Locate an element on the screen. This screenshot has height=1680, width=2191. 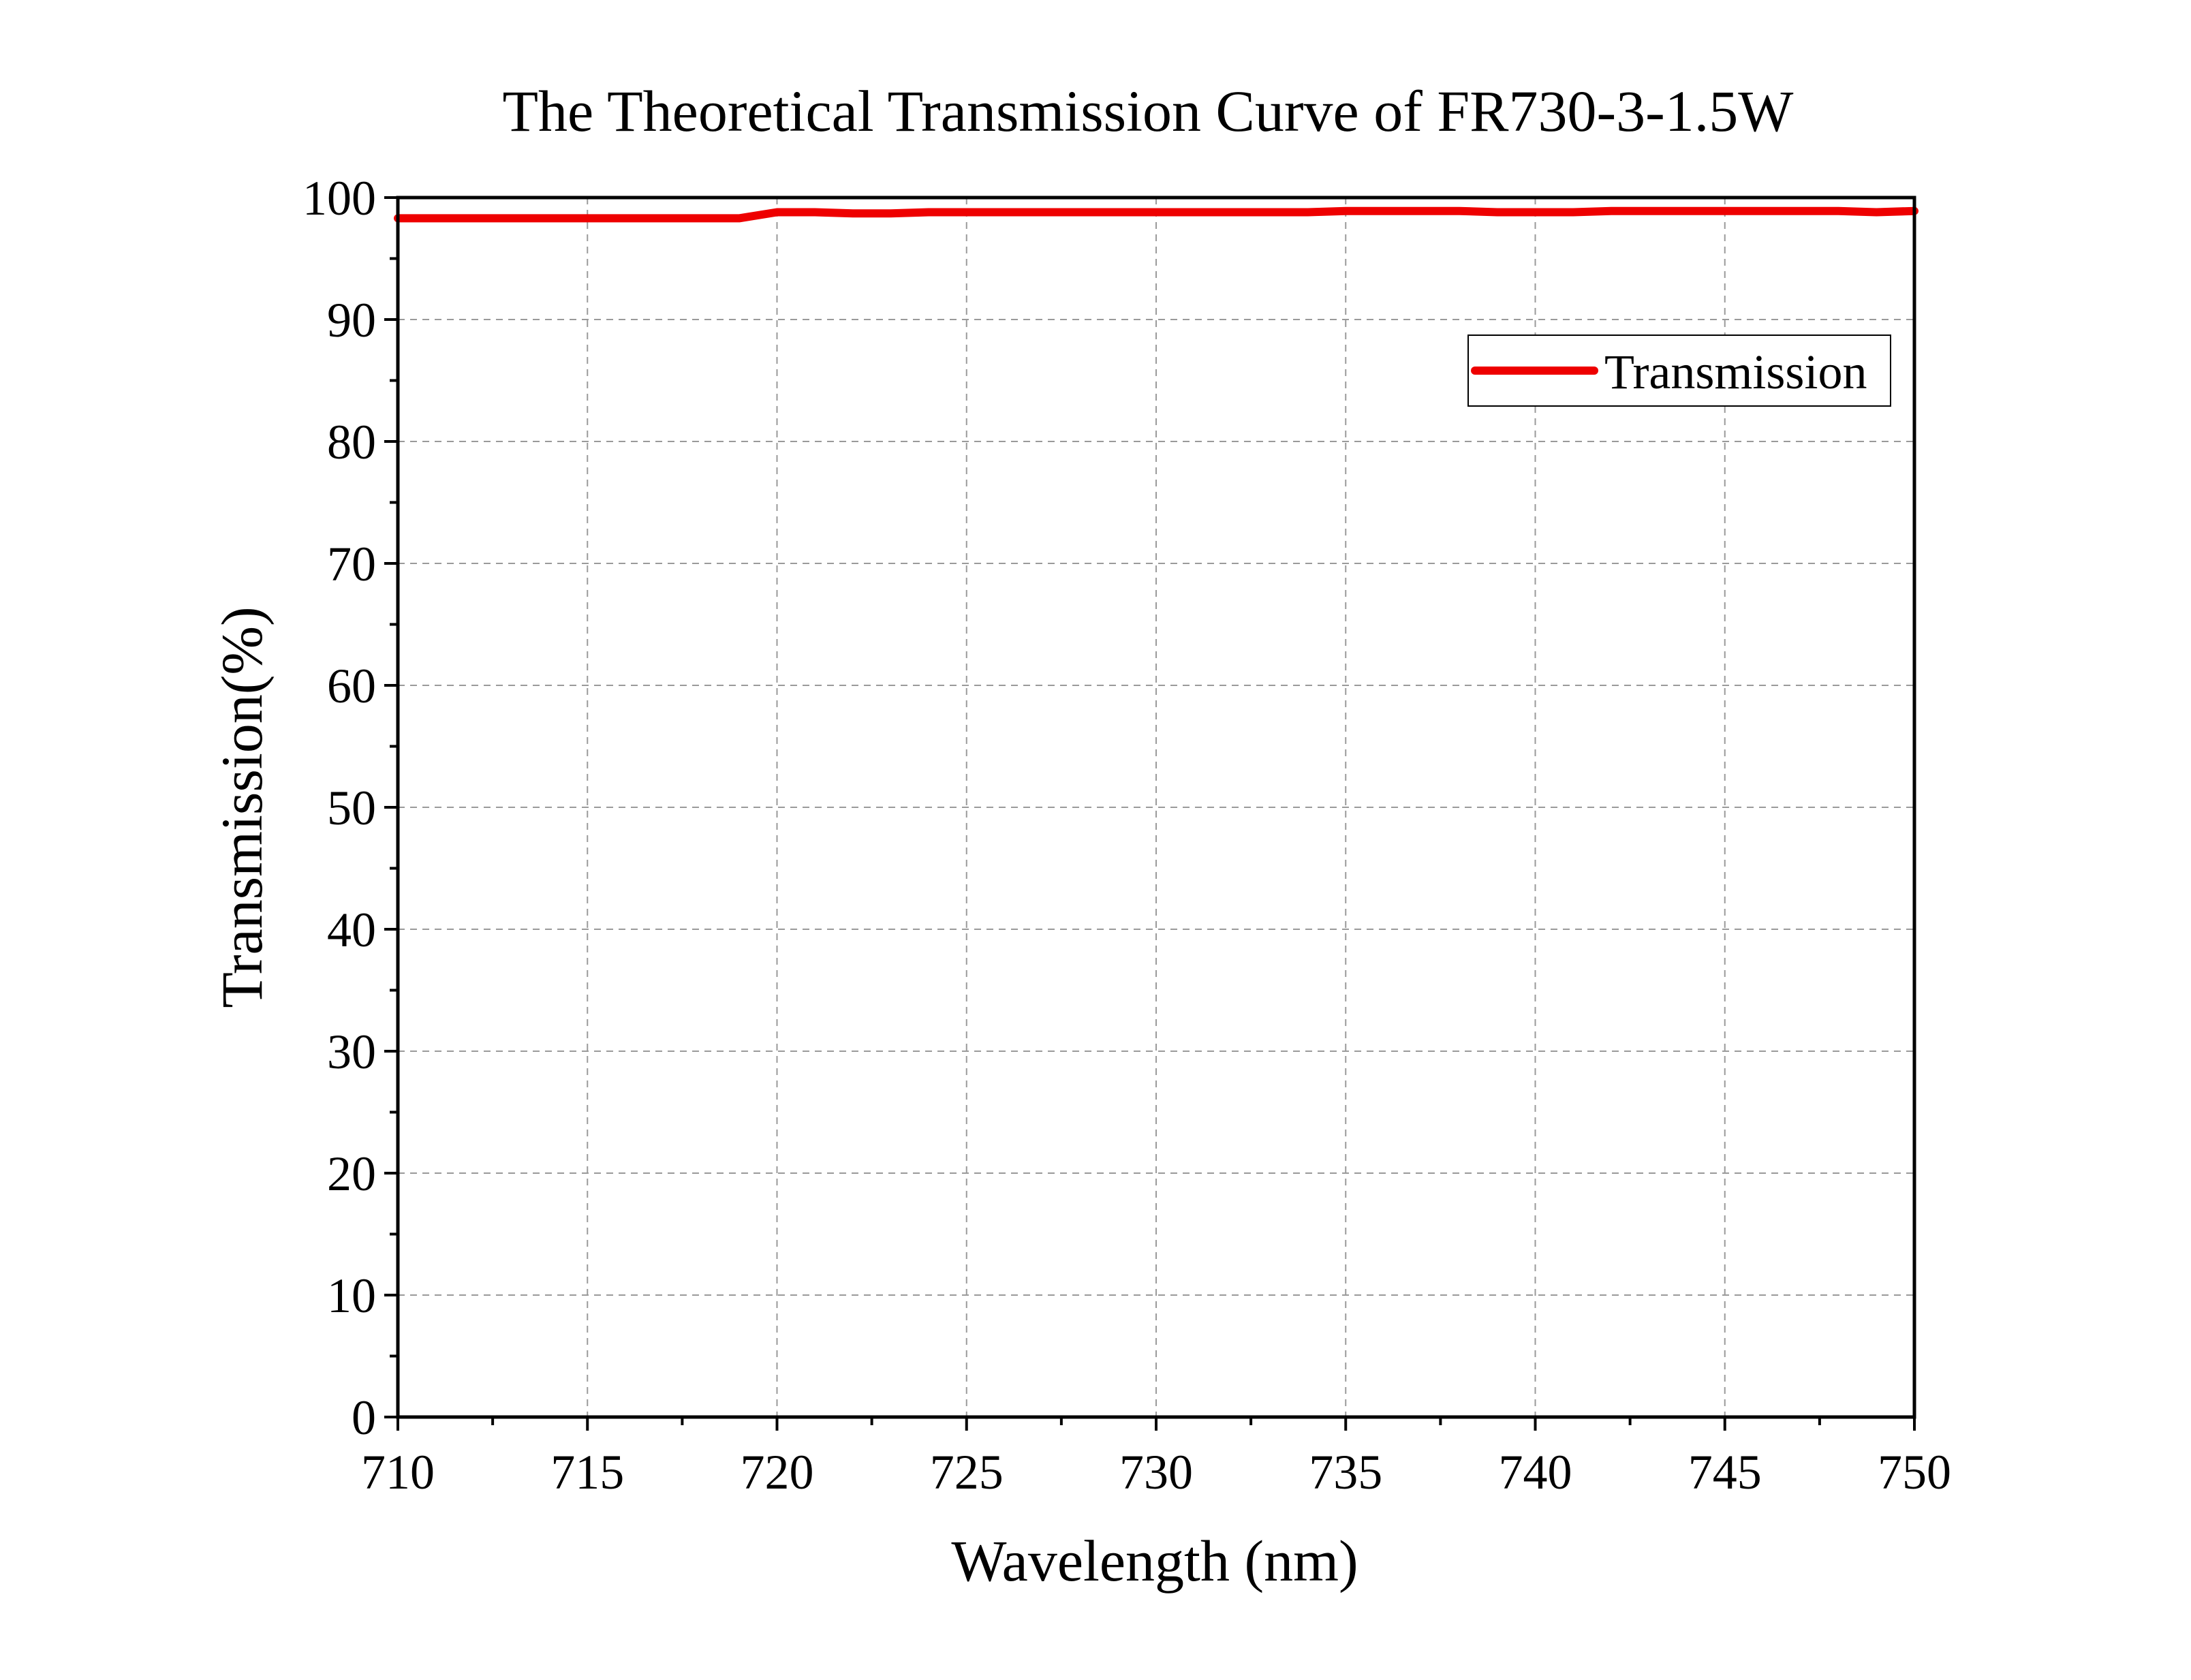
x-axis-label: Wavelength (nm) is located at coordinates (1154, 1560).